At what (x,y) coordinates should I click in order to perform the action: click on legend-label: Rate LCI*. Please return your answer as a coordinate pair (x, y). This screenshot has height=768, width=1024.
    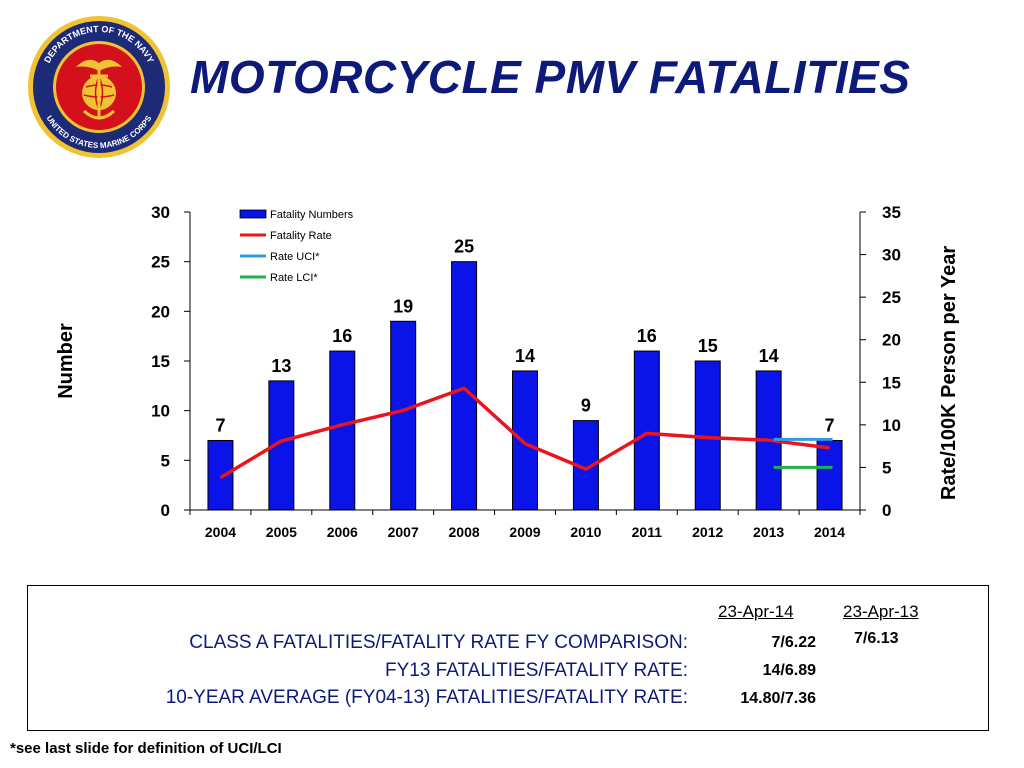
    Looking at the image, I should click on (294, 278).